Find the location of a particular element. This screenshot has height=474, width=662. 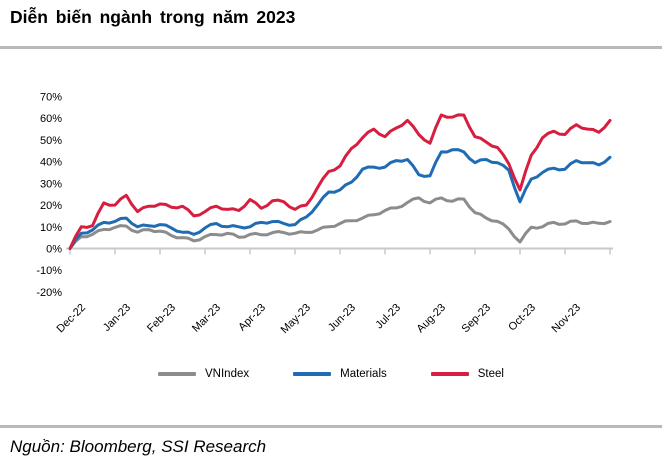

svg-text: 10% is located at coordinates (51, 228).